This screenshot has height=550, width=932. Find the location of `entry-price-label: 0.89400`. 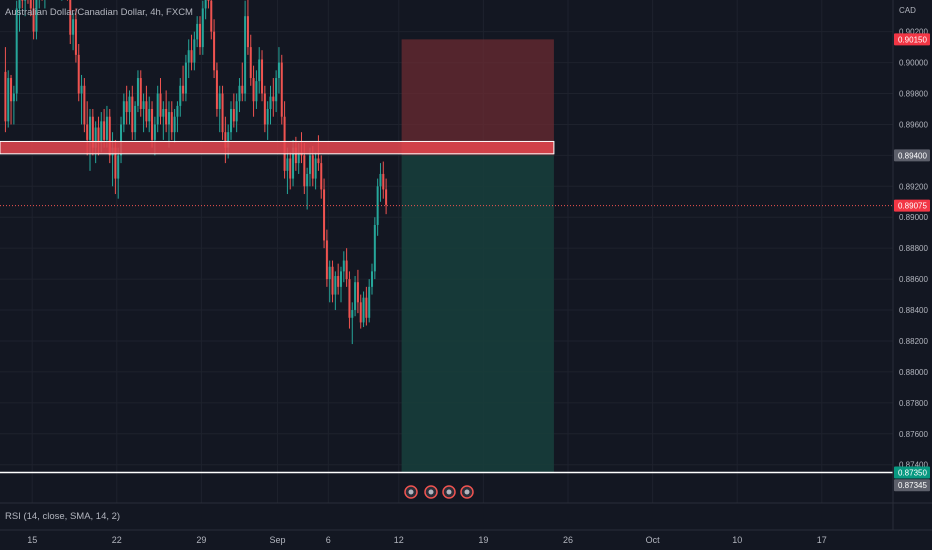

entry-price-label: 0.89400 is located at coordinates (912, 155).